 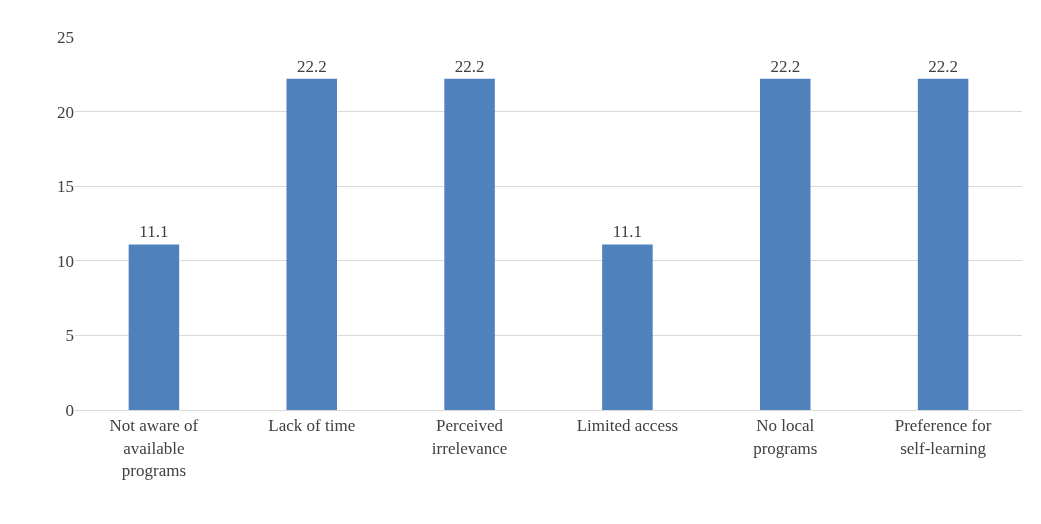 What do you see at coordinates (65, 37) in the screenshot?
I see `y-tick-label: 25` at bounding box center [65, 37].